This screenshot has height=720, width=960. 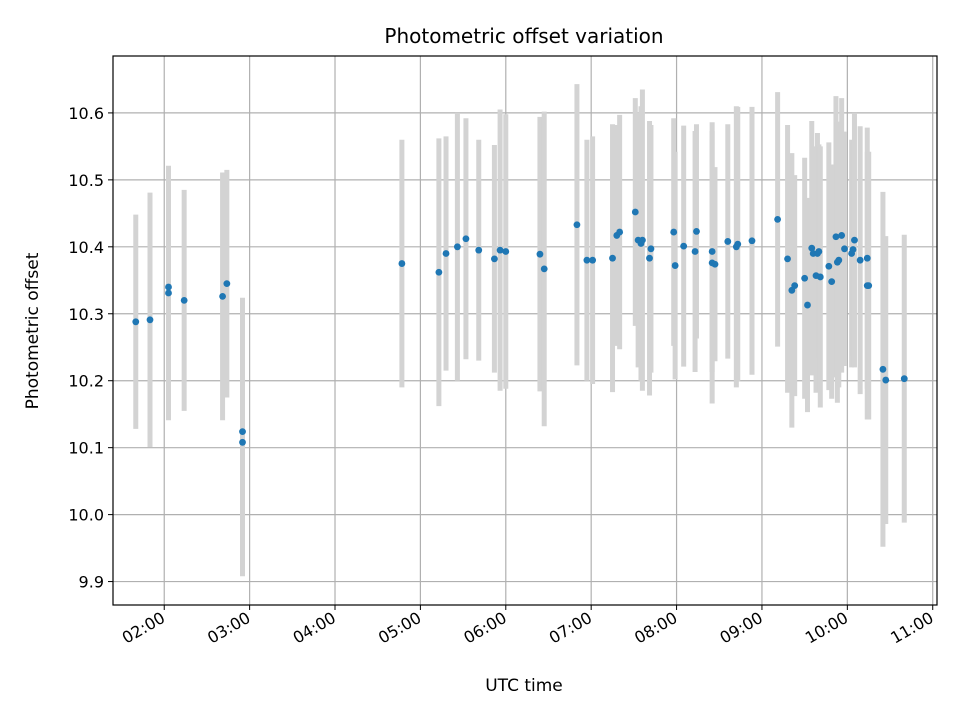 What do you see at coordinates (86, 515) in the screenshot?
I see `y-tick-label: 10.0` at bounding box center [86, 515].